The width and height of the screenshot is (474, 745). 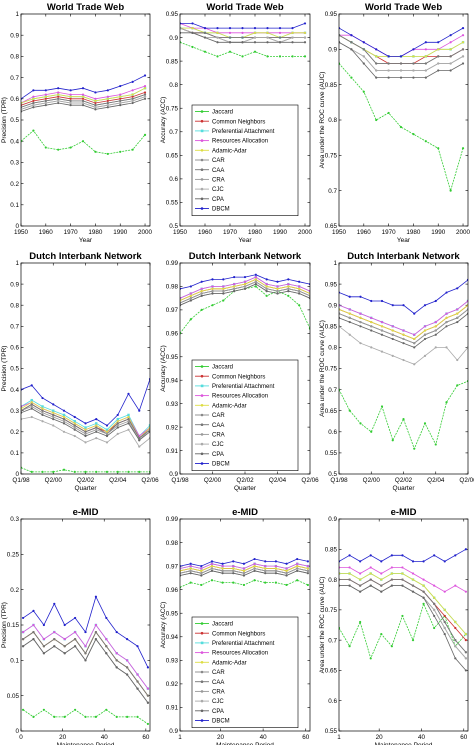 What do you see at coordinates (163, 625) in the screenshot?
I see `y-axis-label: Accuracy (ACC)` at bounding box center [163, 625].